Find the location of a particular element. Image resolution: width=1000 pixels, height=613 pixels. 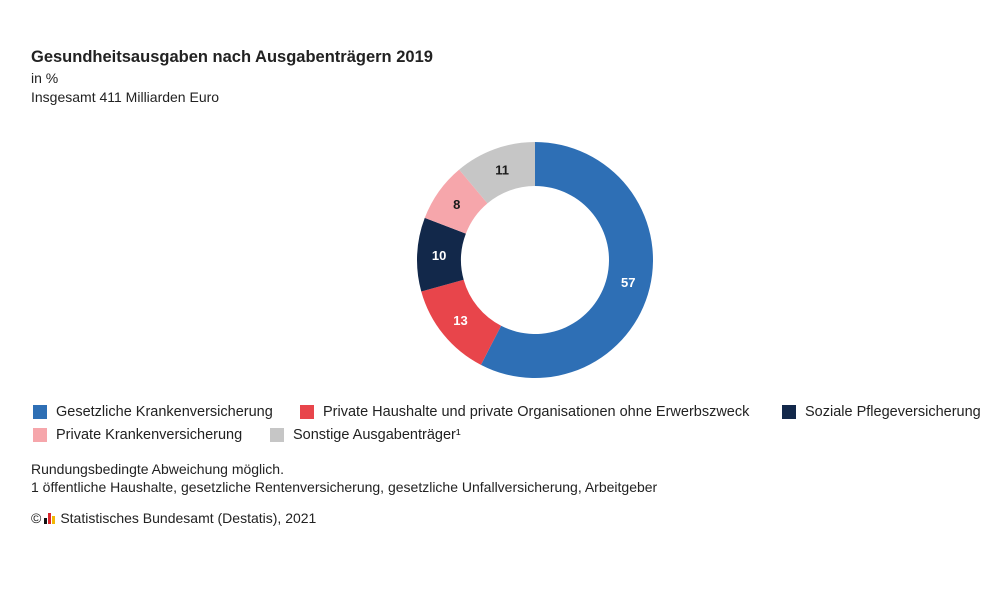

donut-chart: 57 13 10 8 11 is located at coordinates (535, 260).